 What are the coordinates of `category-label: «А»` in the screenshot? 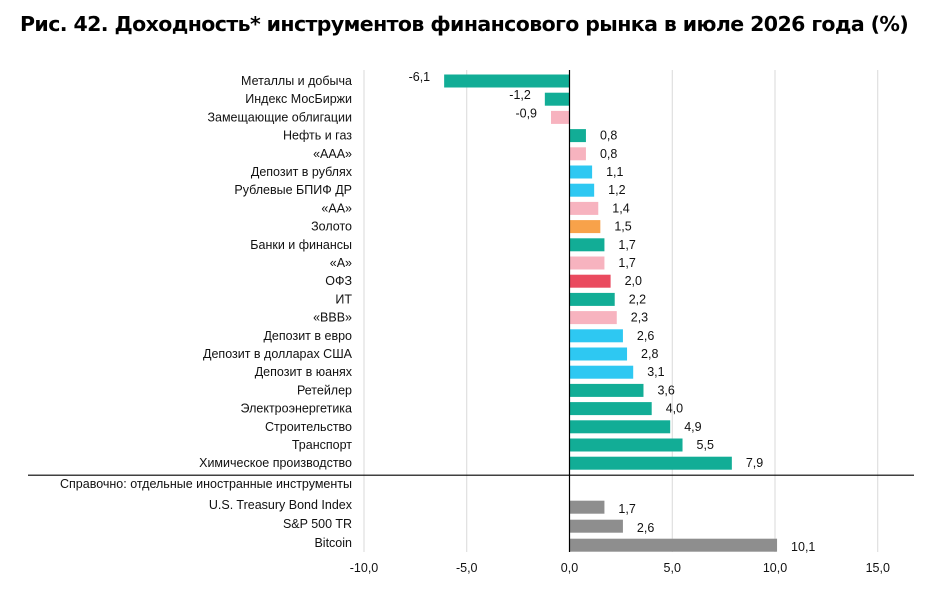 It's located at (341, 263).